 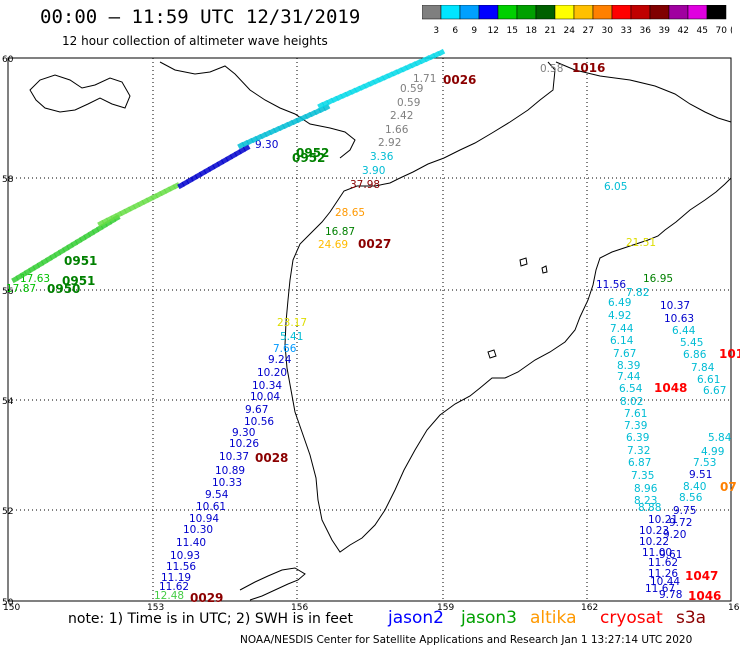 I want to click on color-scale-tick: 36, so click(x=646, y=31).